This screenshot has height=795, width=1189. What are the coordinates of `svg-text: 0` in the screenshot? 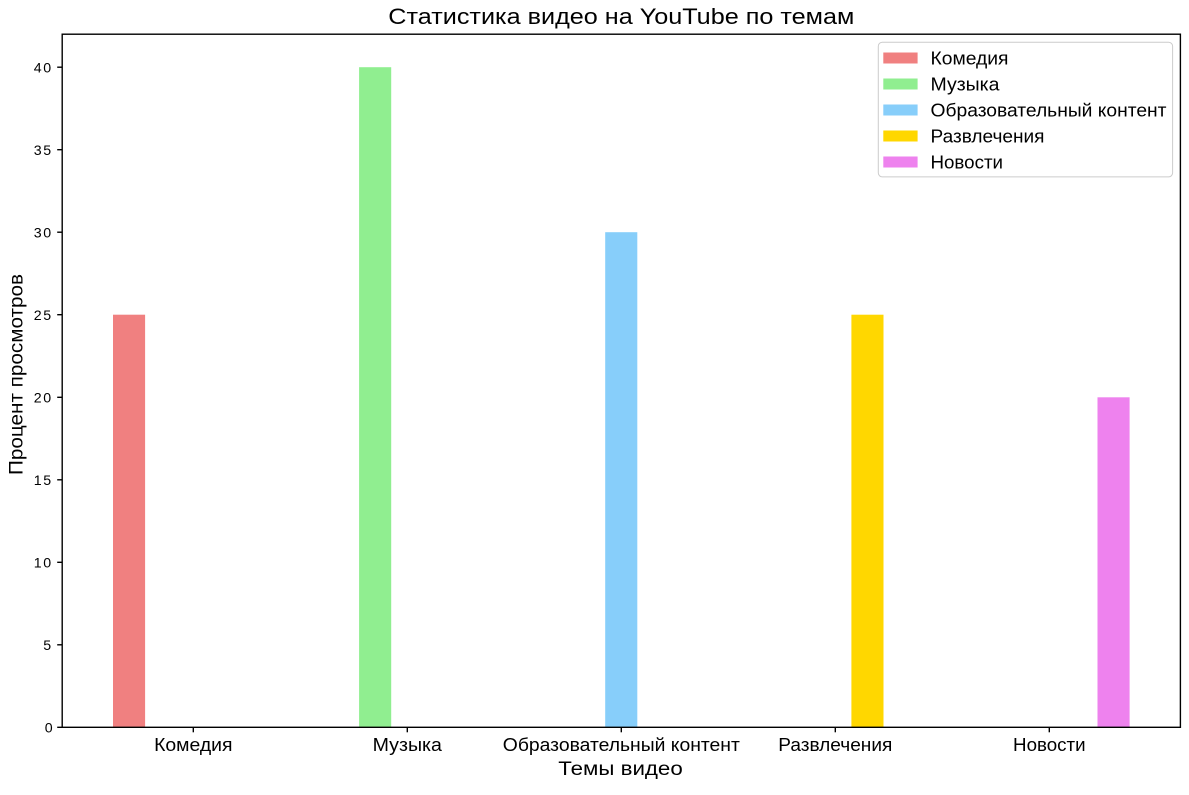 It's located at (49, 729).